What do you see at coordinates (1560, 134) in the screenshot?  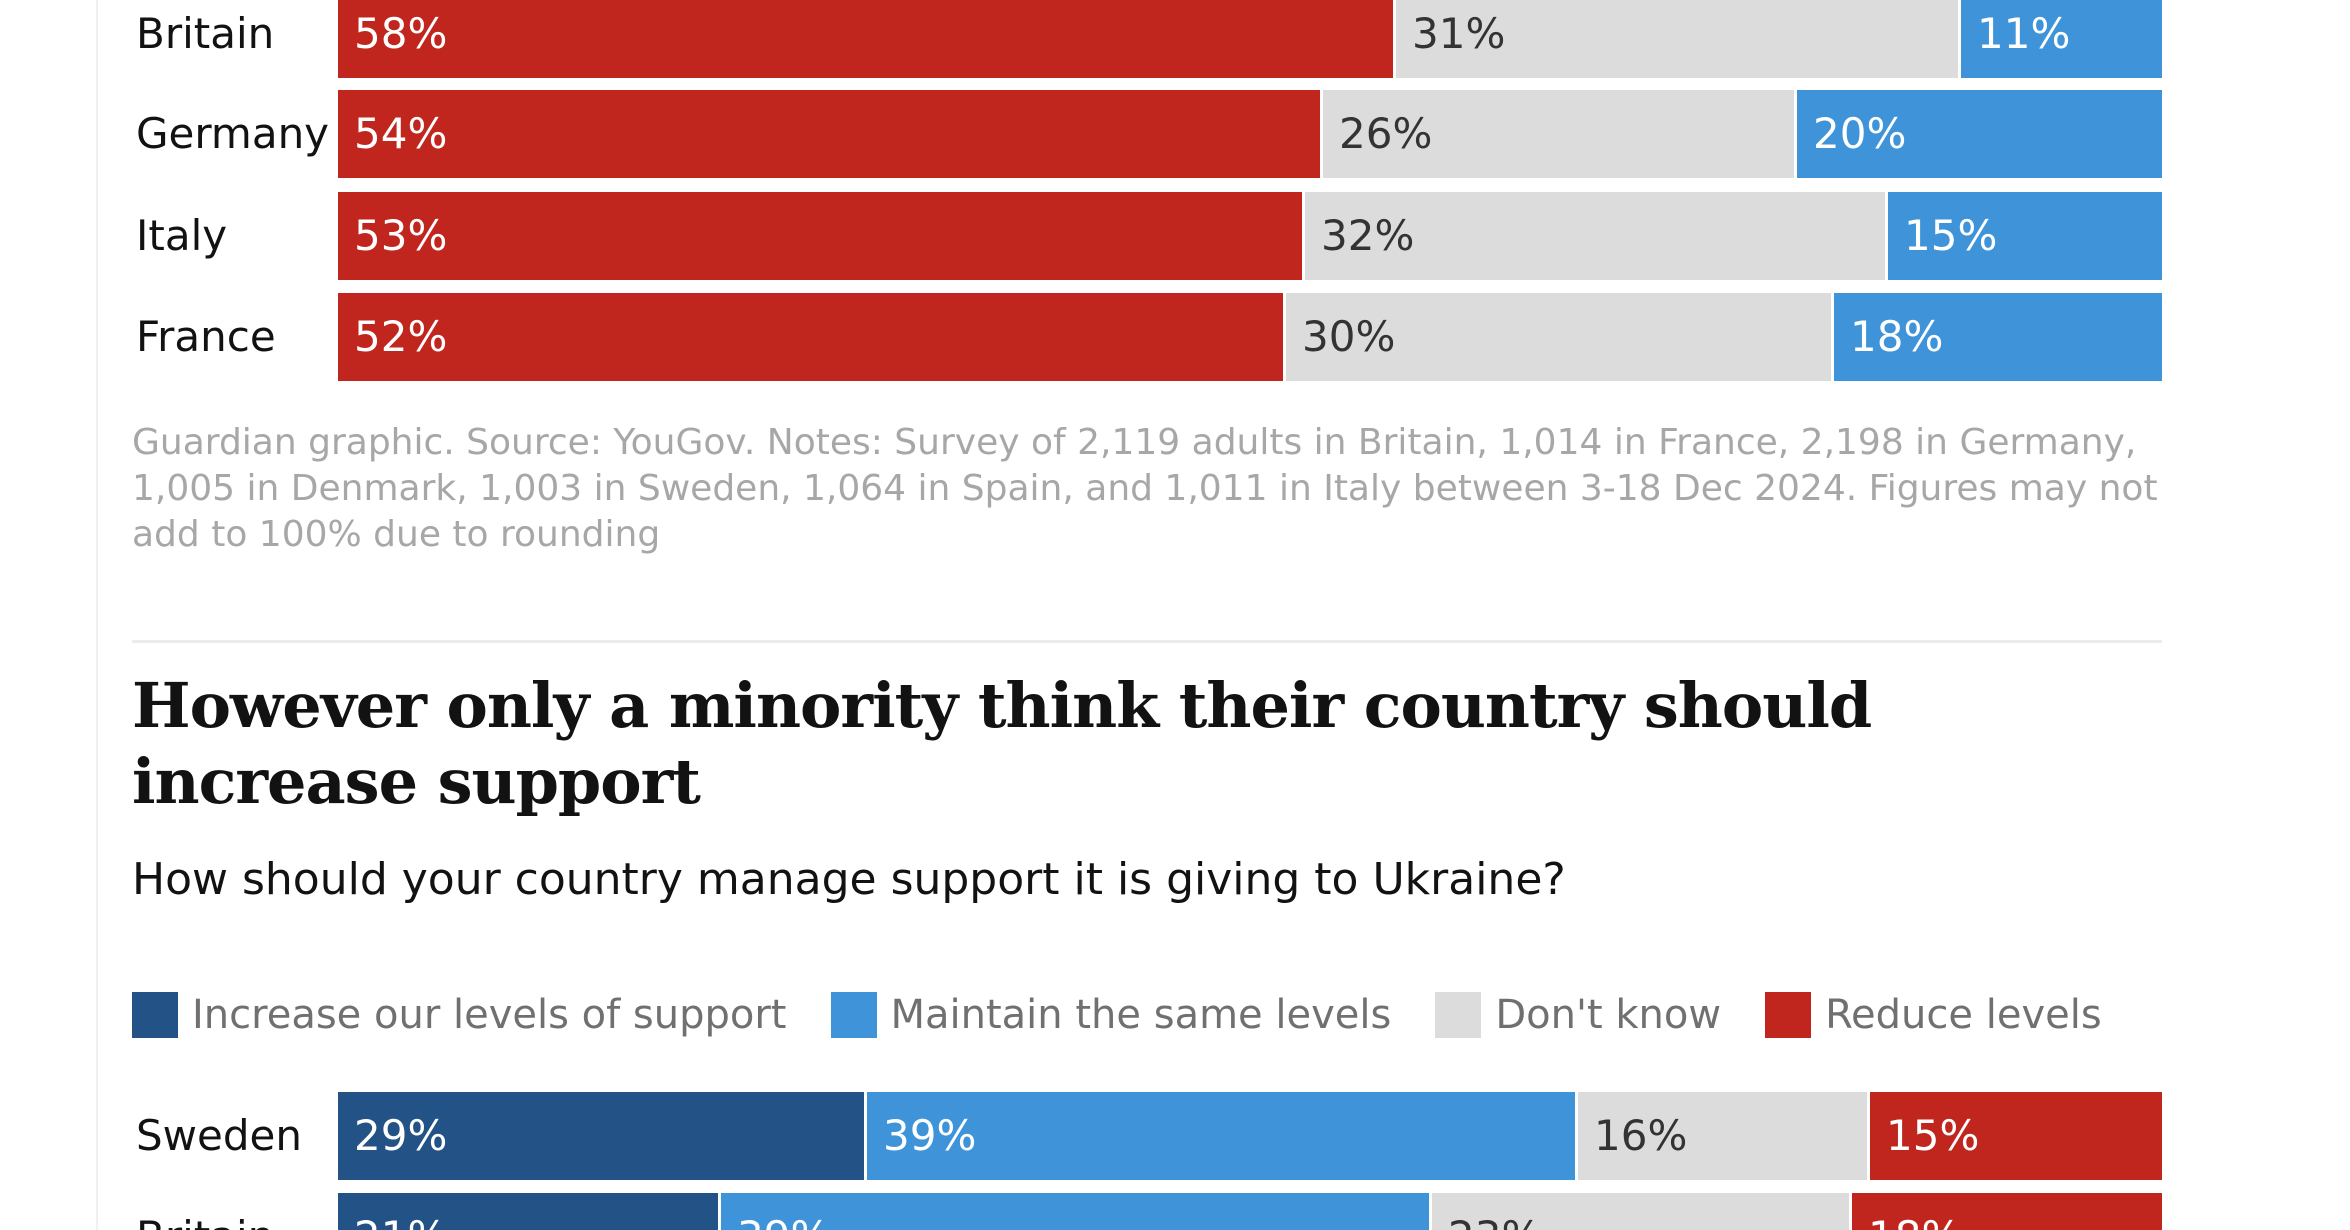 I see `bar-segment-germany-1: 26%` at bounding box center [1560, 134].